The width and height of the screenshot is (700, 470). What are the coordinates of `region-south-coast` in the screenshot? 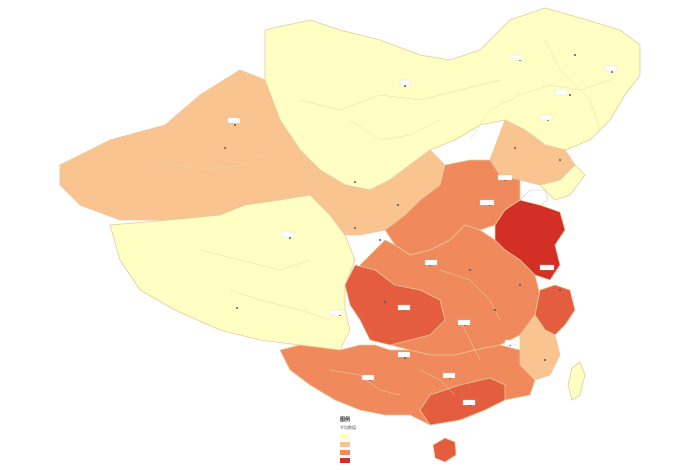 It's located at (462, 401).